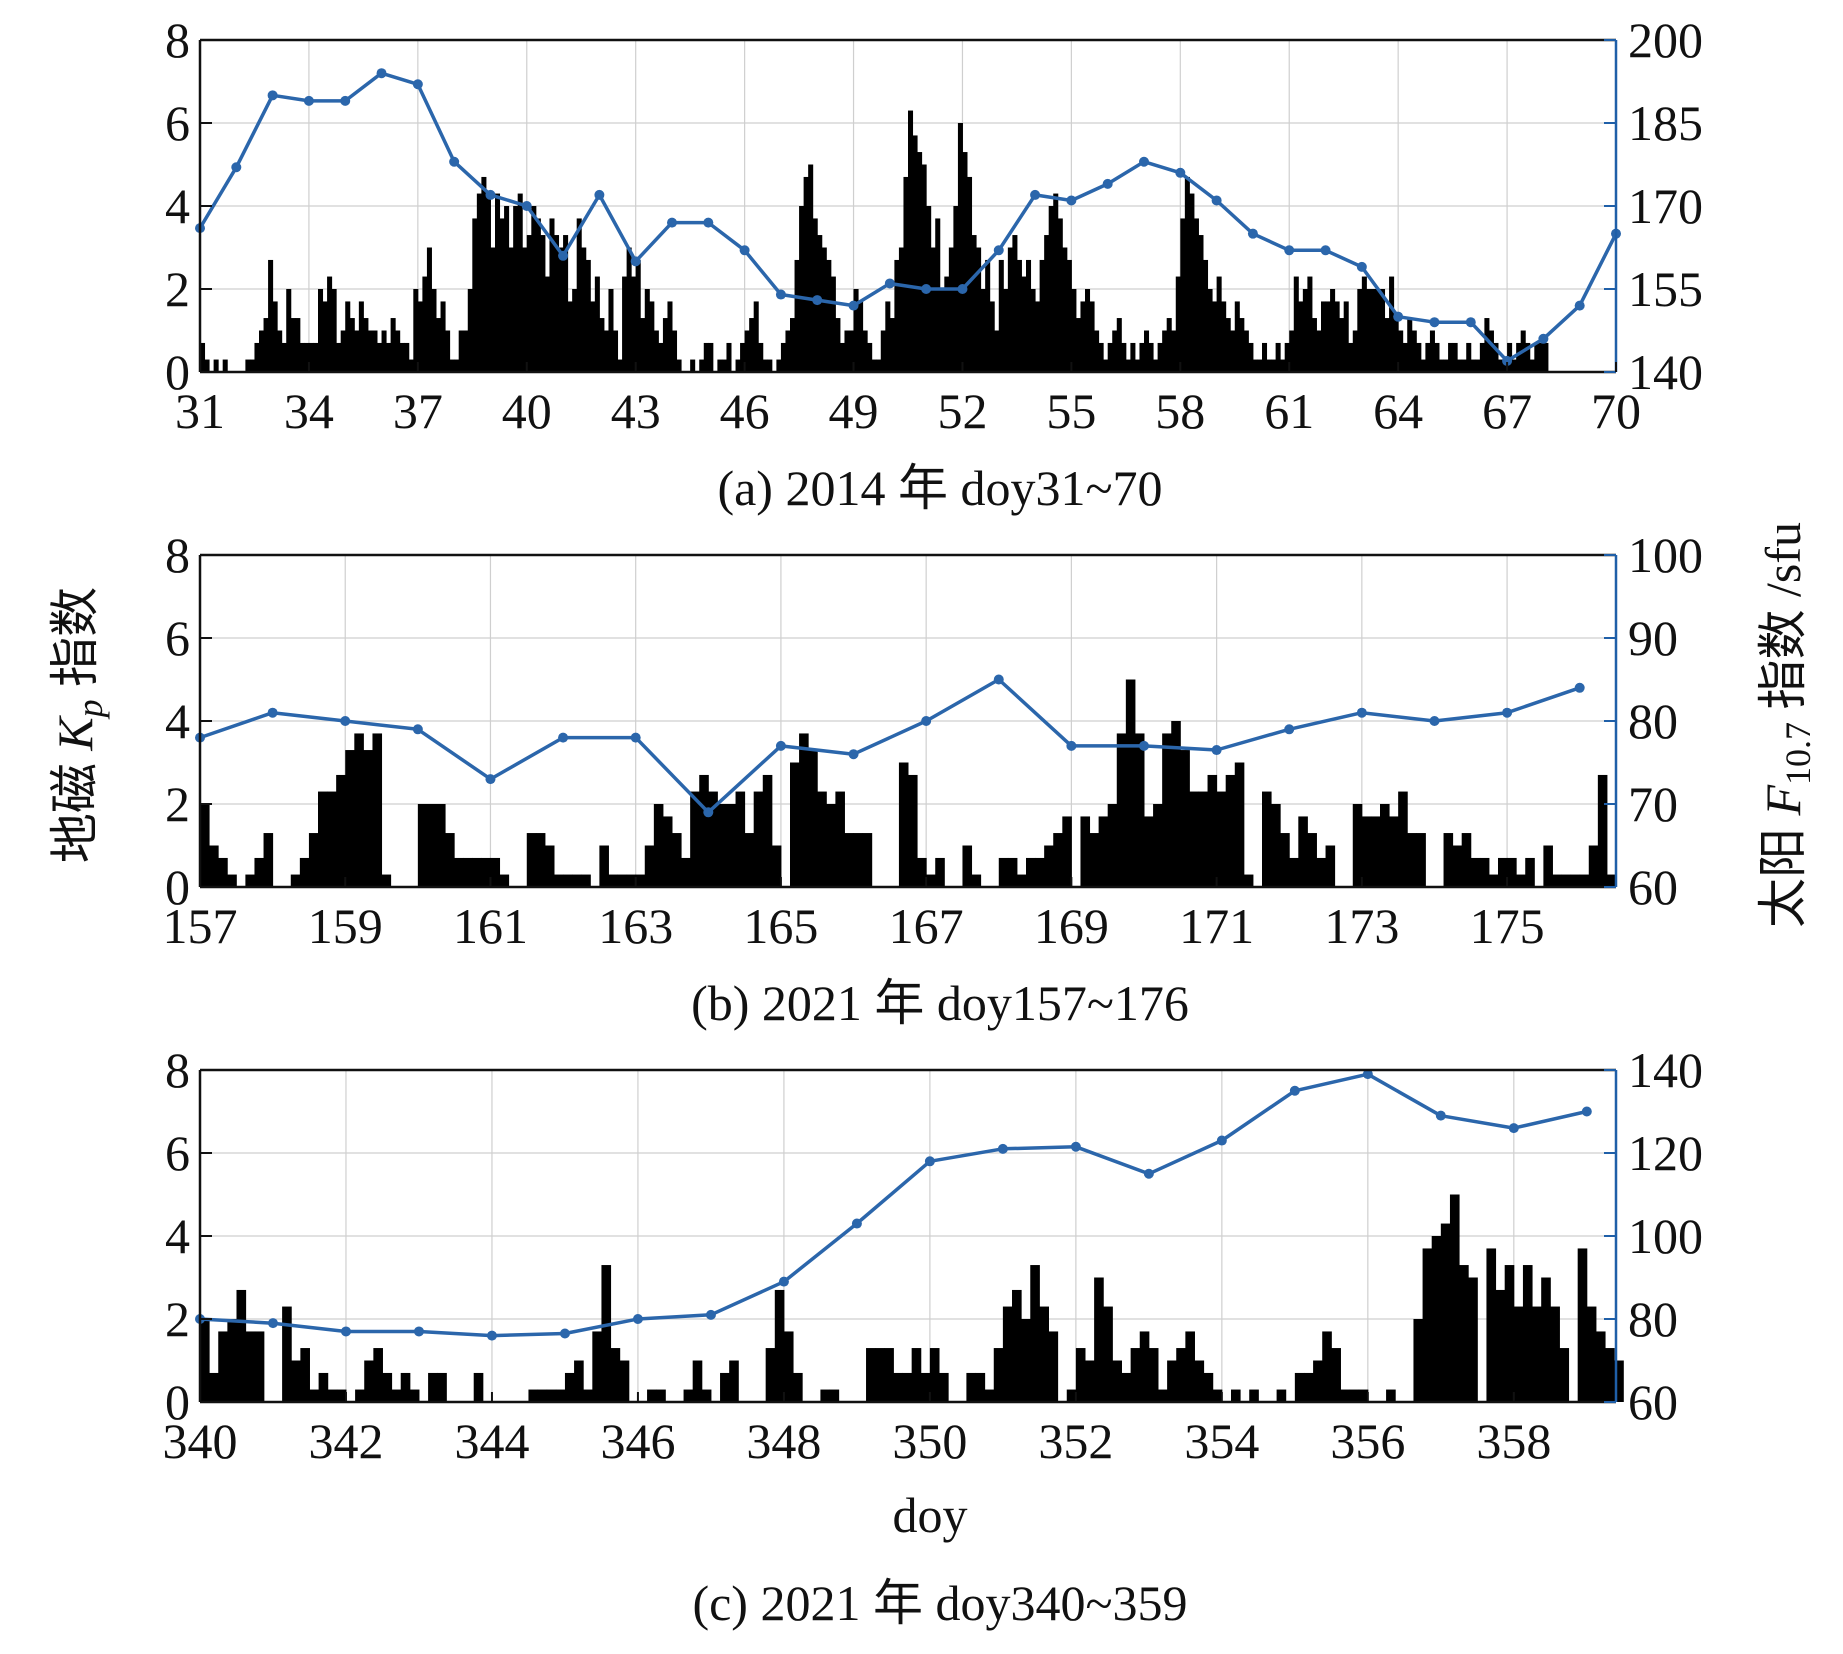 The width and height of the screenshot is (1843, 1654). What do you see at coordinates (1653, 638) in the screenshot?
I see `f107-tick-label: 90` at bounding box center [1653, 638].